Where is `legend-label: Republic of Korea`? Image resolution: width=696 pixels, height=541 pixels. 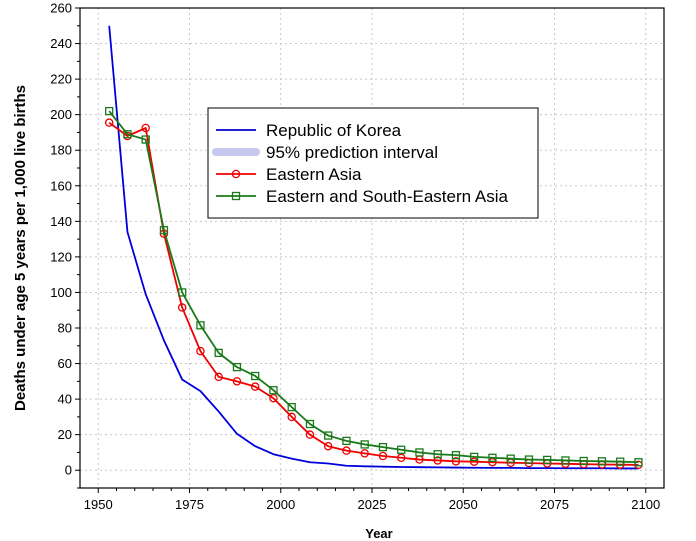
legend-label: Republic of Korea is located at coordinates (334, 130).